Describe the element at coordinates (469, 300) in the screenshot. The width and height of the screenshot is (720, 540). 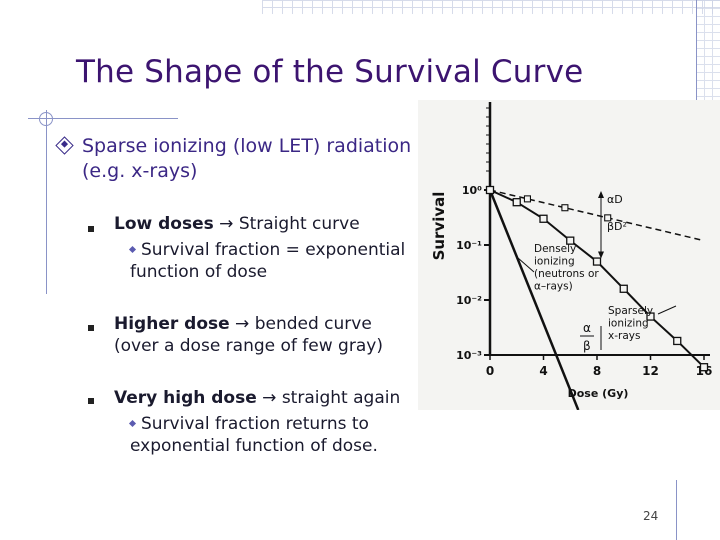
I see `y-tick-label: 10⁻²` at that location.